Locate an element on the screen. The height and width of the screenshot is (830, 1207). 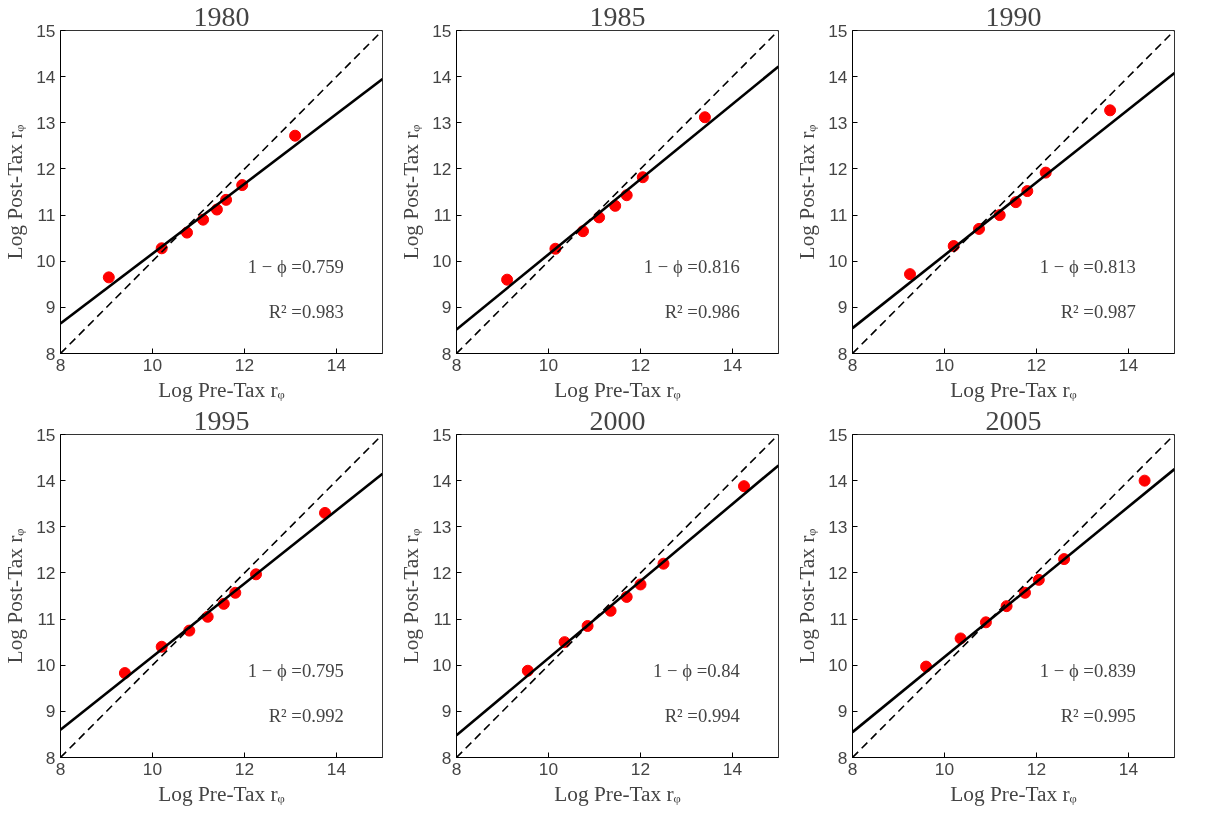
annotation: 1 − ϕ =0.84 is located at coordinates (697, 670).